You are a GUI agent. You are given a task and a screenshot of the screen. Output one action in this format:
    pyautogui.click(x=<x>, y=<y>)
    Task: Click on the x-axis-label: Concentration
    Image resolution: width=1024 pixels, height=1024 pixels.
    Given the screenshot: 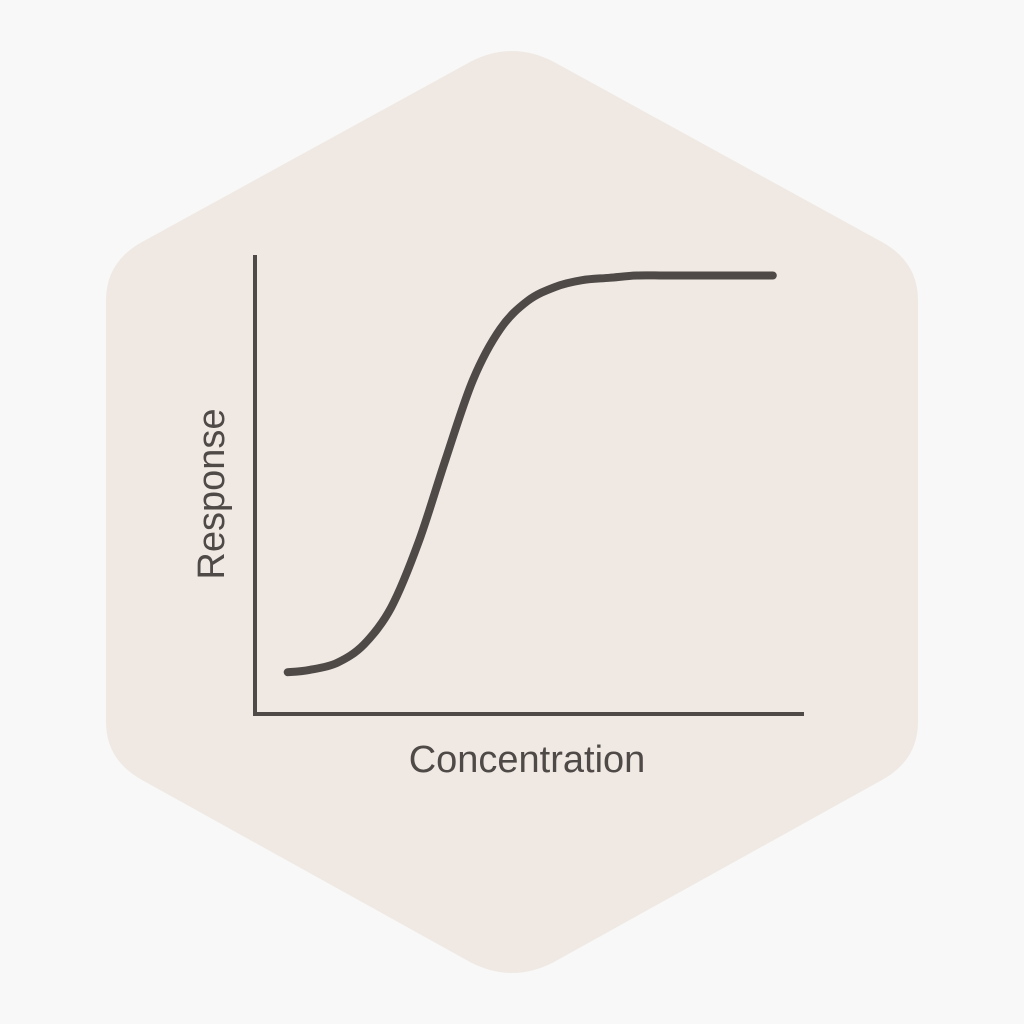 What is the action you would take?
    pyautogui.click(x=527, y=760)
    